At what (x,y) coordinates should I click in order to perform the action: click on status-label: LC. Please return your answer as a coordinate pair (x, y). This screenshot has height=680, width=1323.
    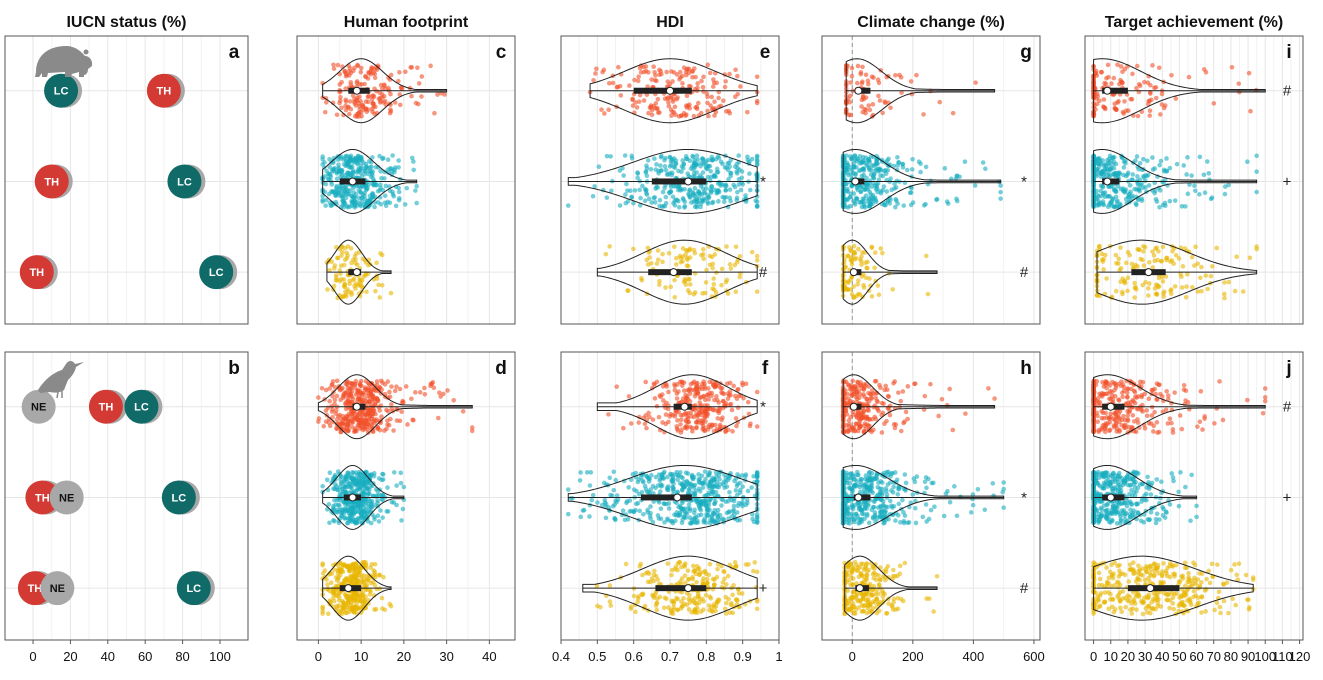
    Looking at the image, I should click on (216, 273).